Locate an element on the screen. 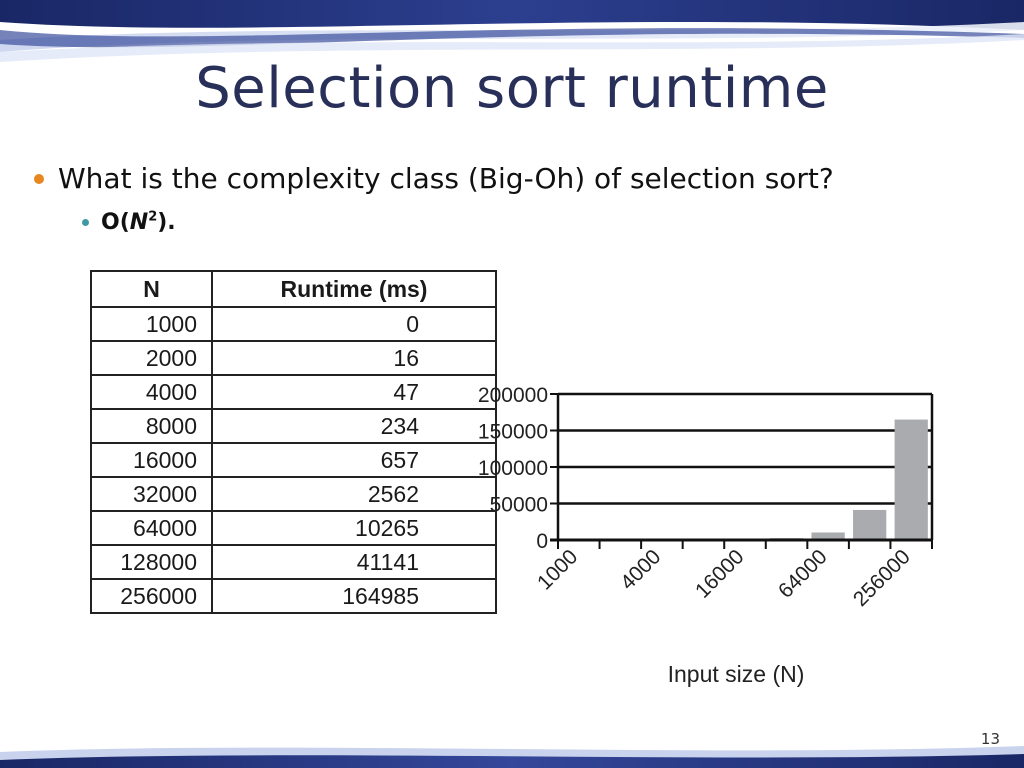  sub-bullet-dot-icon is located at coordinates (85, 222).